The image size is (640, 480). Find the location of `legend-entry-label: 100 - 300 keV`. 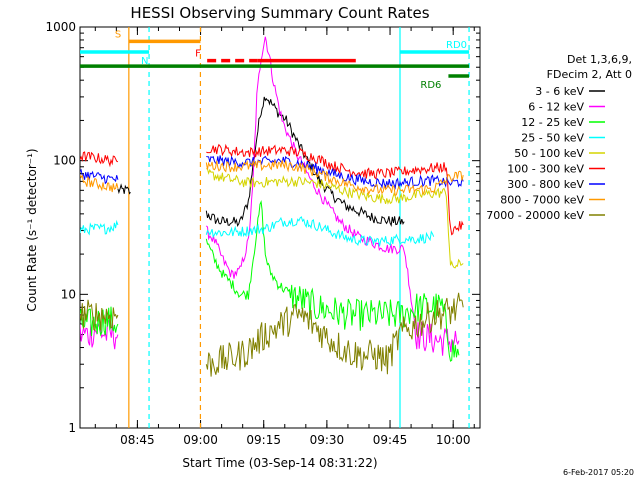

legend-entry-label: 100 - 300 keV is located at coordinates (545, 169).